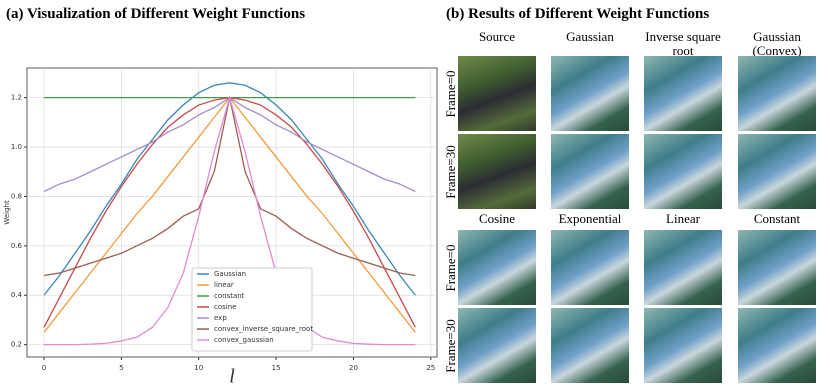  I want to click on column-label: Cosine, so click(497, 218).